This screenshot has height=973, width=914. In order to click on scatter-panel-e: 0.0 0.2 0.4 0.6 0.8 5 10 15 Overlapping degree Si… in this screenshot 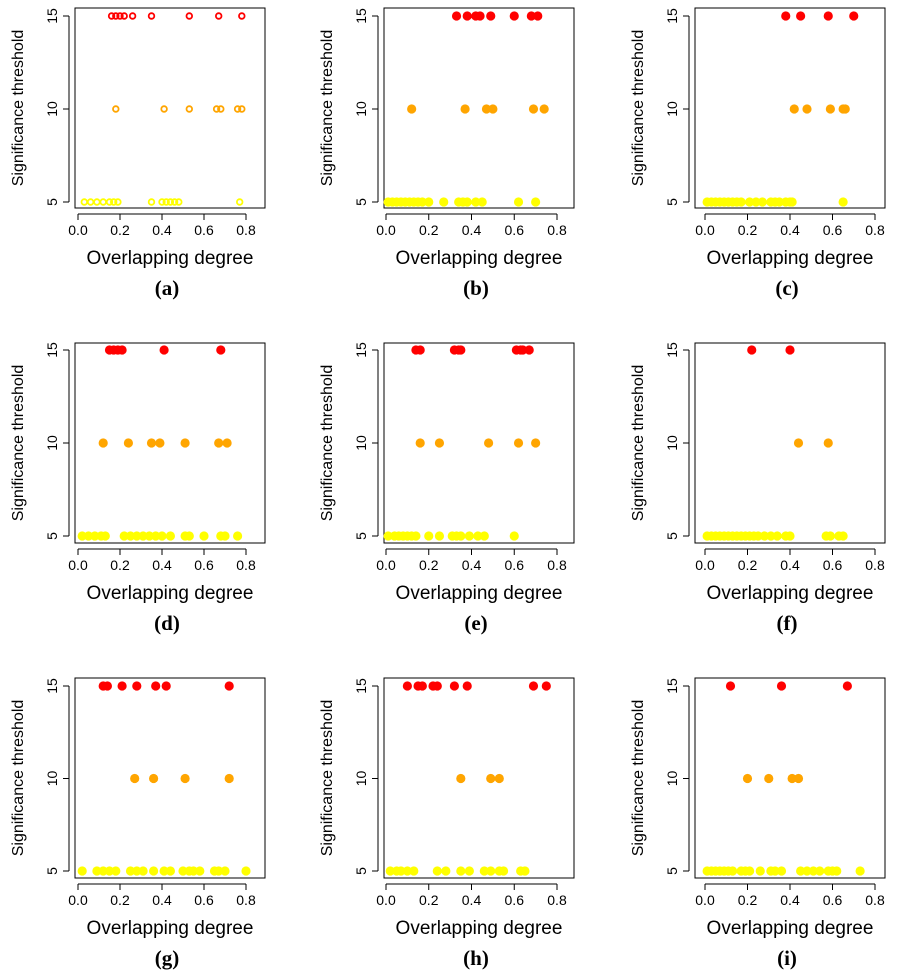, I will do `click(447, 488)`.